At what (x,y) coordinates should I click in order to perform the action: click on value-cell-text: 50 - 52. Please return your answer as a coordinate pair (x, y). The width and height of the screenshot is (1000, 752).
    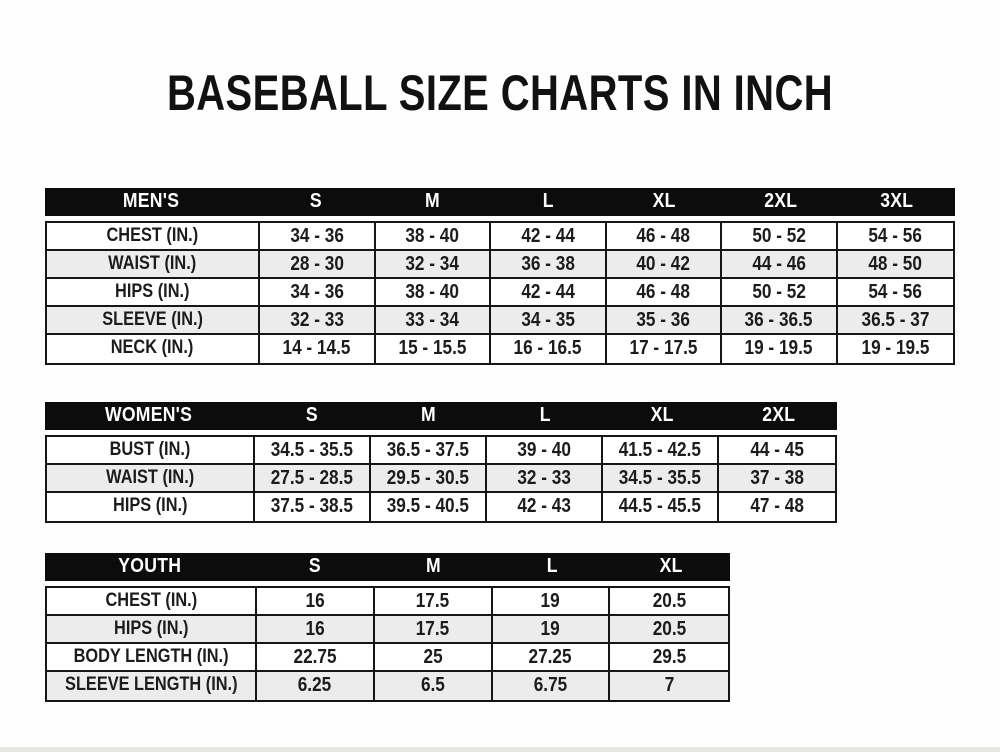
    Looking at the image, I should click on (778, 236).